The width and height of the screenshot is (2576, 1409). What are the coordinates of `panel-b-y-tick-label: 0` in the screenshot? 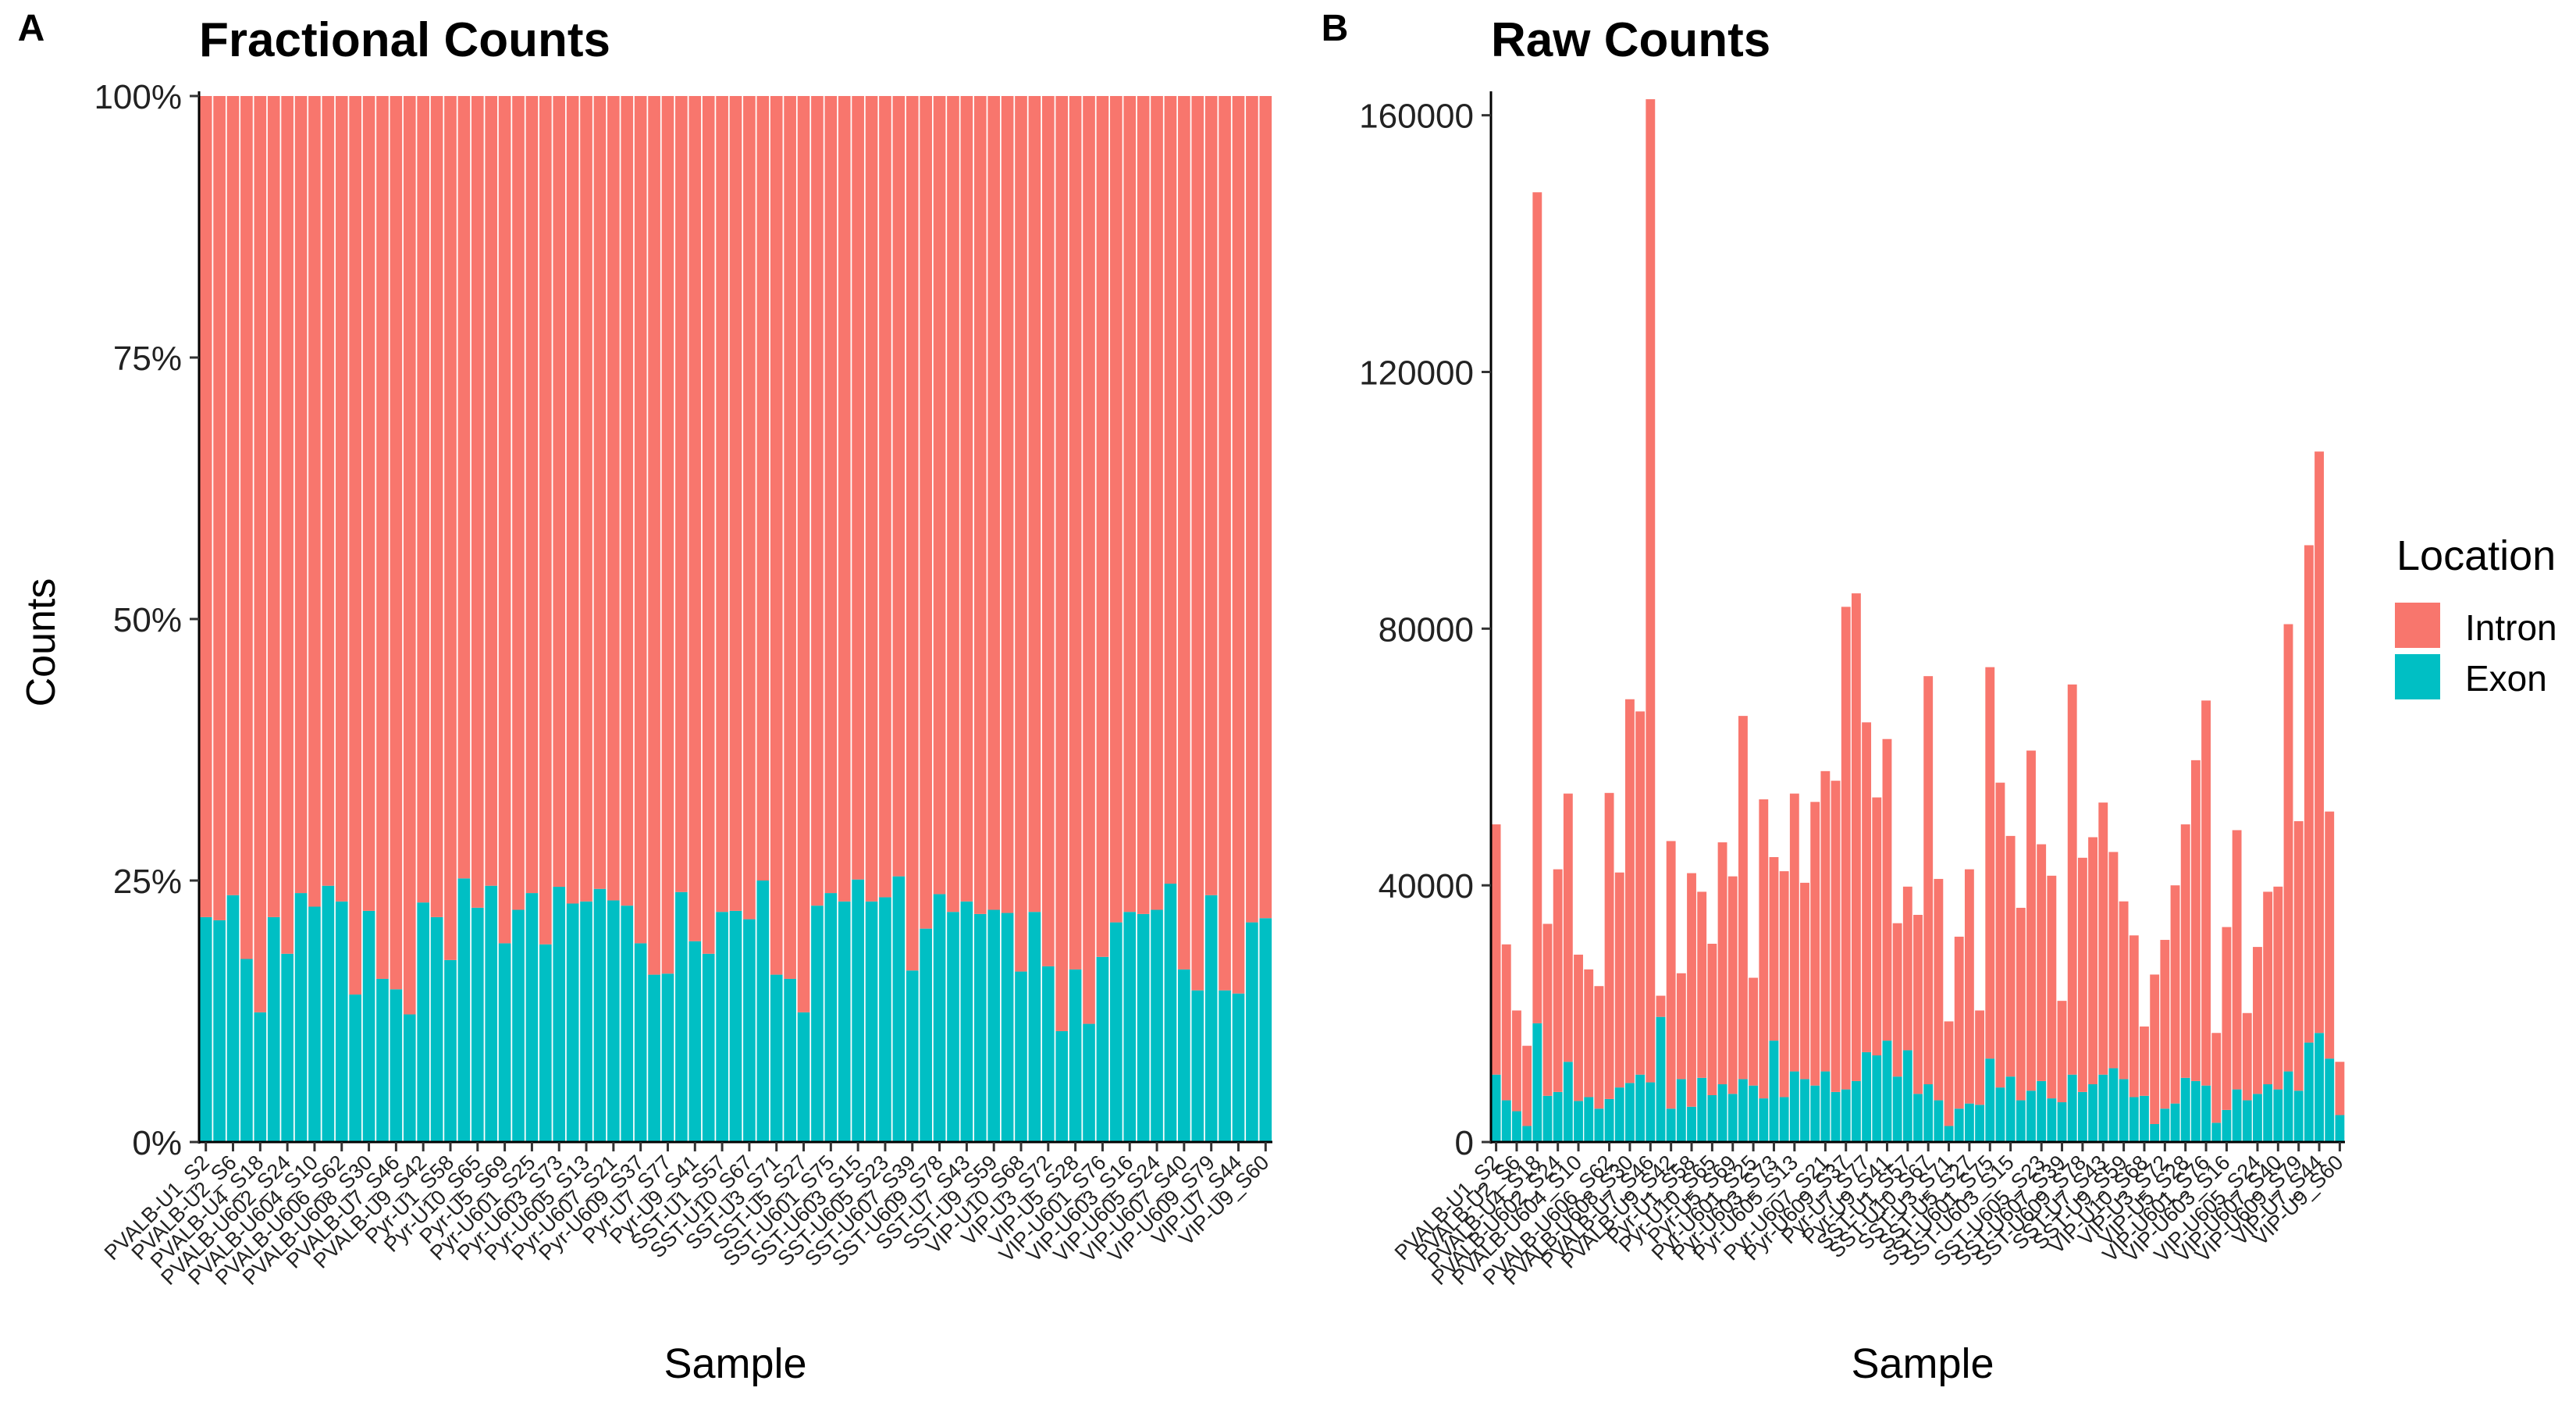 It's located at (1464, 1143).